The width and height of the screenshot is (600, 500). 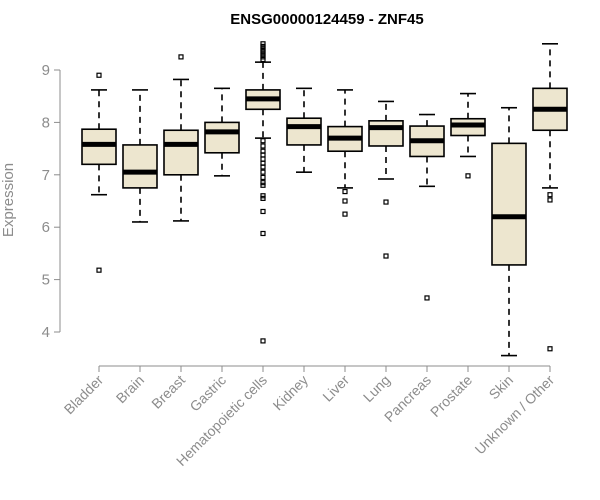 I want to click on chart-title: ENSG00000124459 - ZNF45, so click(x=326, y=19).